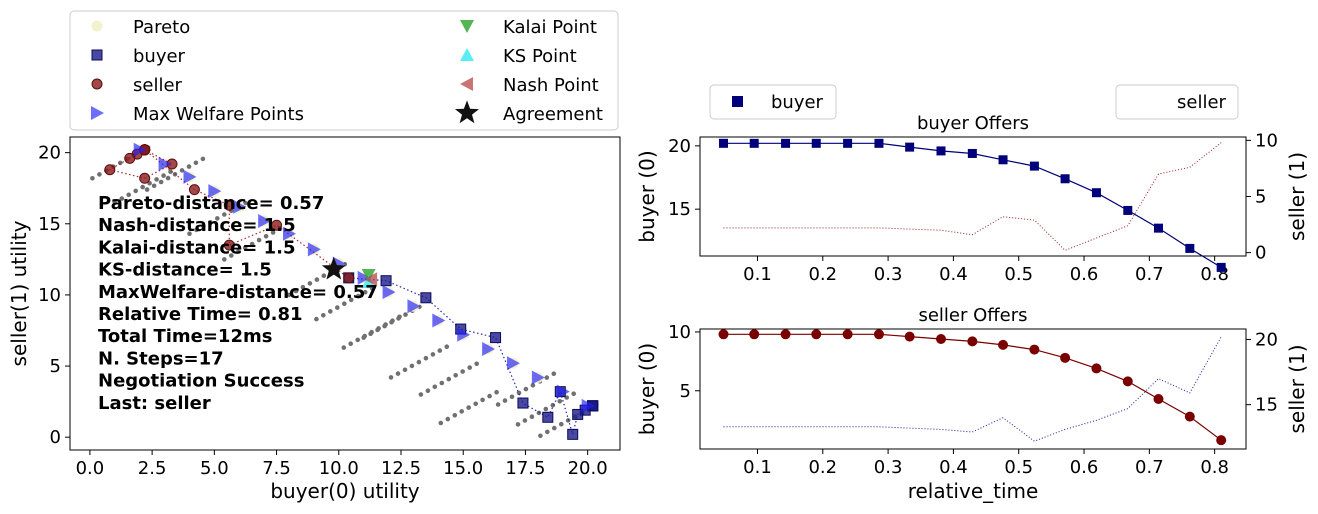  Describe the element at coordinates (1266, 339) in the screenshot. I see `seller-offers-y2-tick-label: 20` at that location.